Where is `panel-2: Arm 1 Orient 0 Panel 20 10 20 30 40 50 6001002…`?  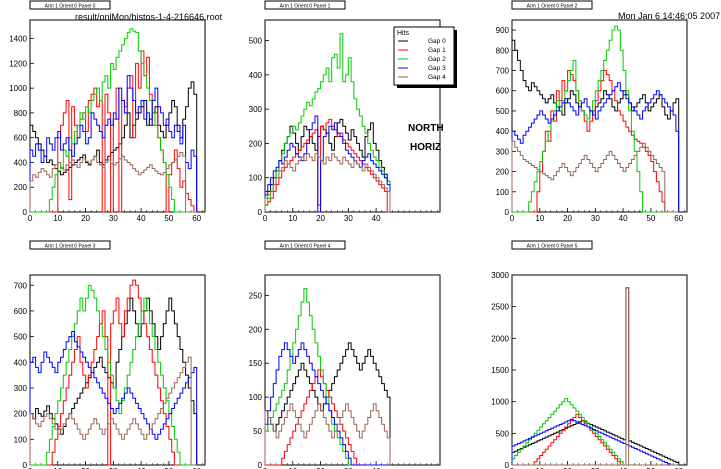 panel-2: Arm 1 Orient 0 Panel 20 10 20 30 40 50 6001002… is located at coordinates (592, 111).